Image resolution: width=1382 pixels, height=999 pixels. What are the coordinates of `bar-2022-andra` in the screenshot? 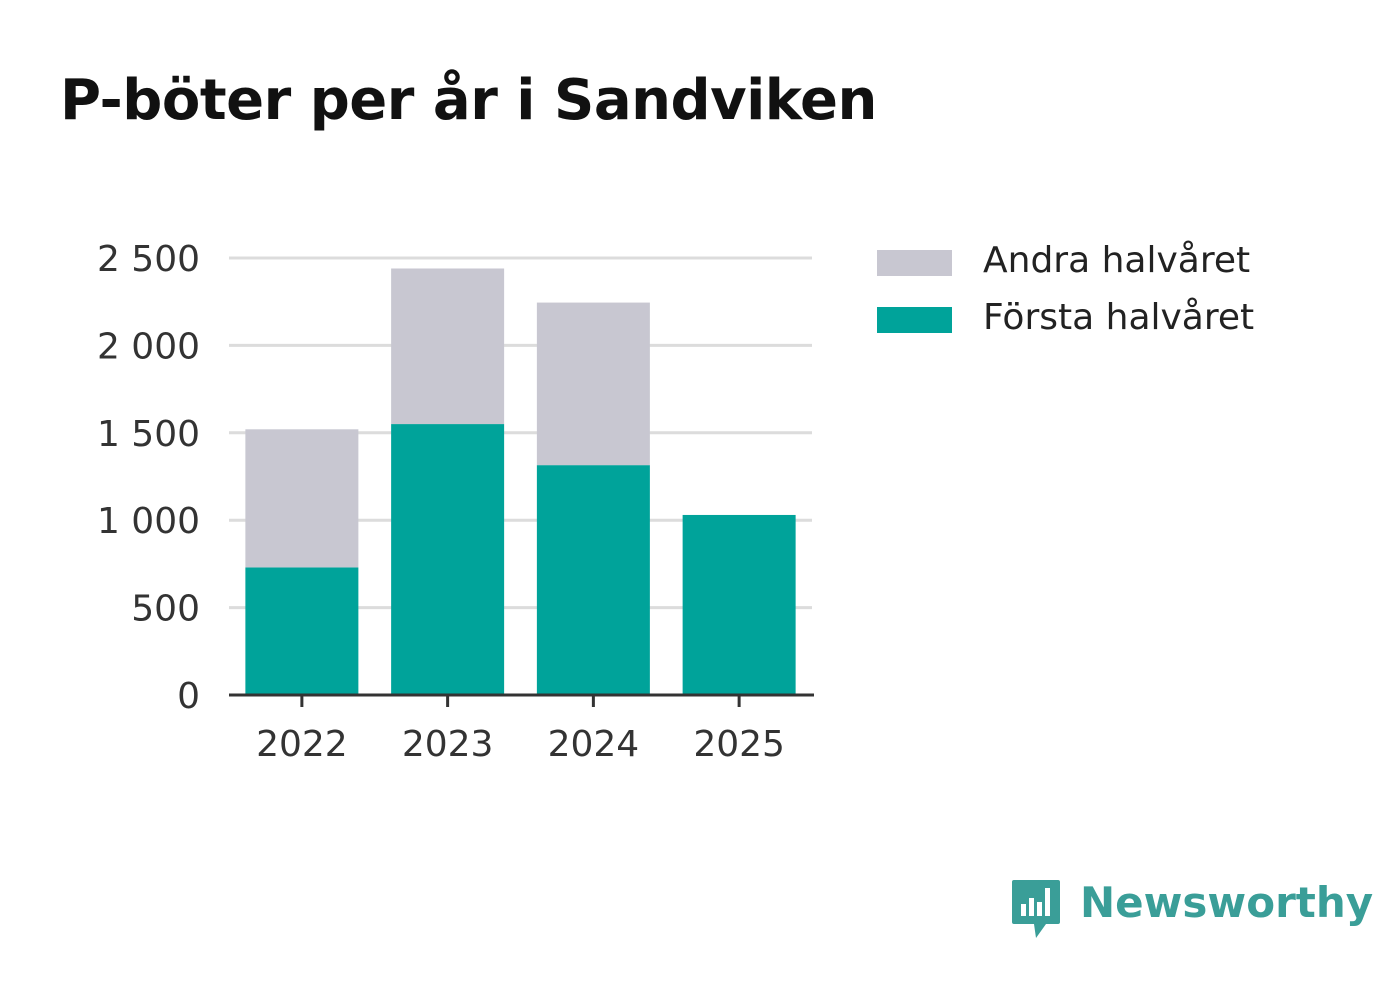 It's located at (302, 498).